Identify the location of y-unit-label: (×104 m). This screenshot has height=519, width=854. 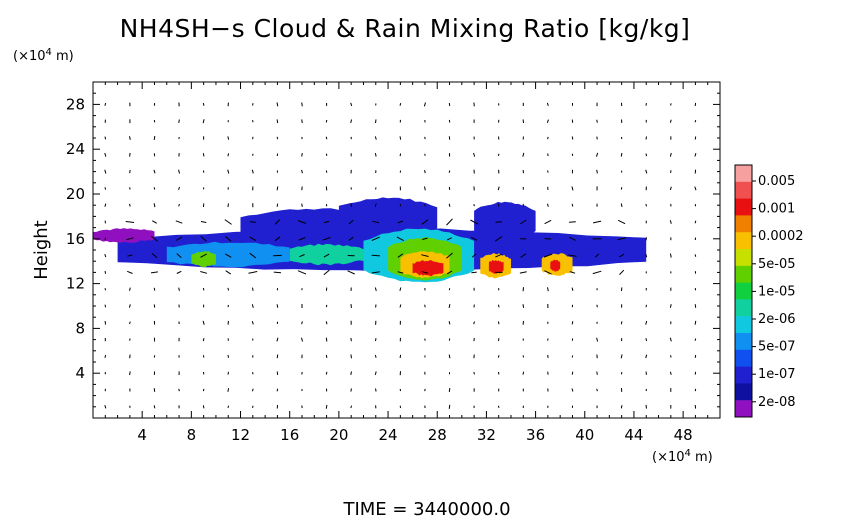
(43, 55).